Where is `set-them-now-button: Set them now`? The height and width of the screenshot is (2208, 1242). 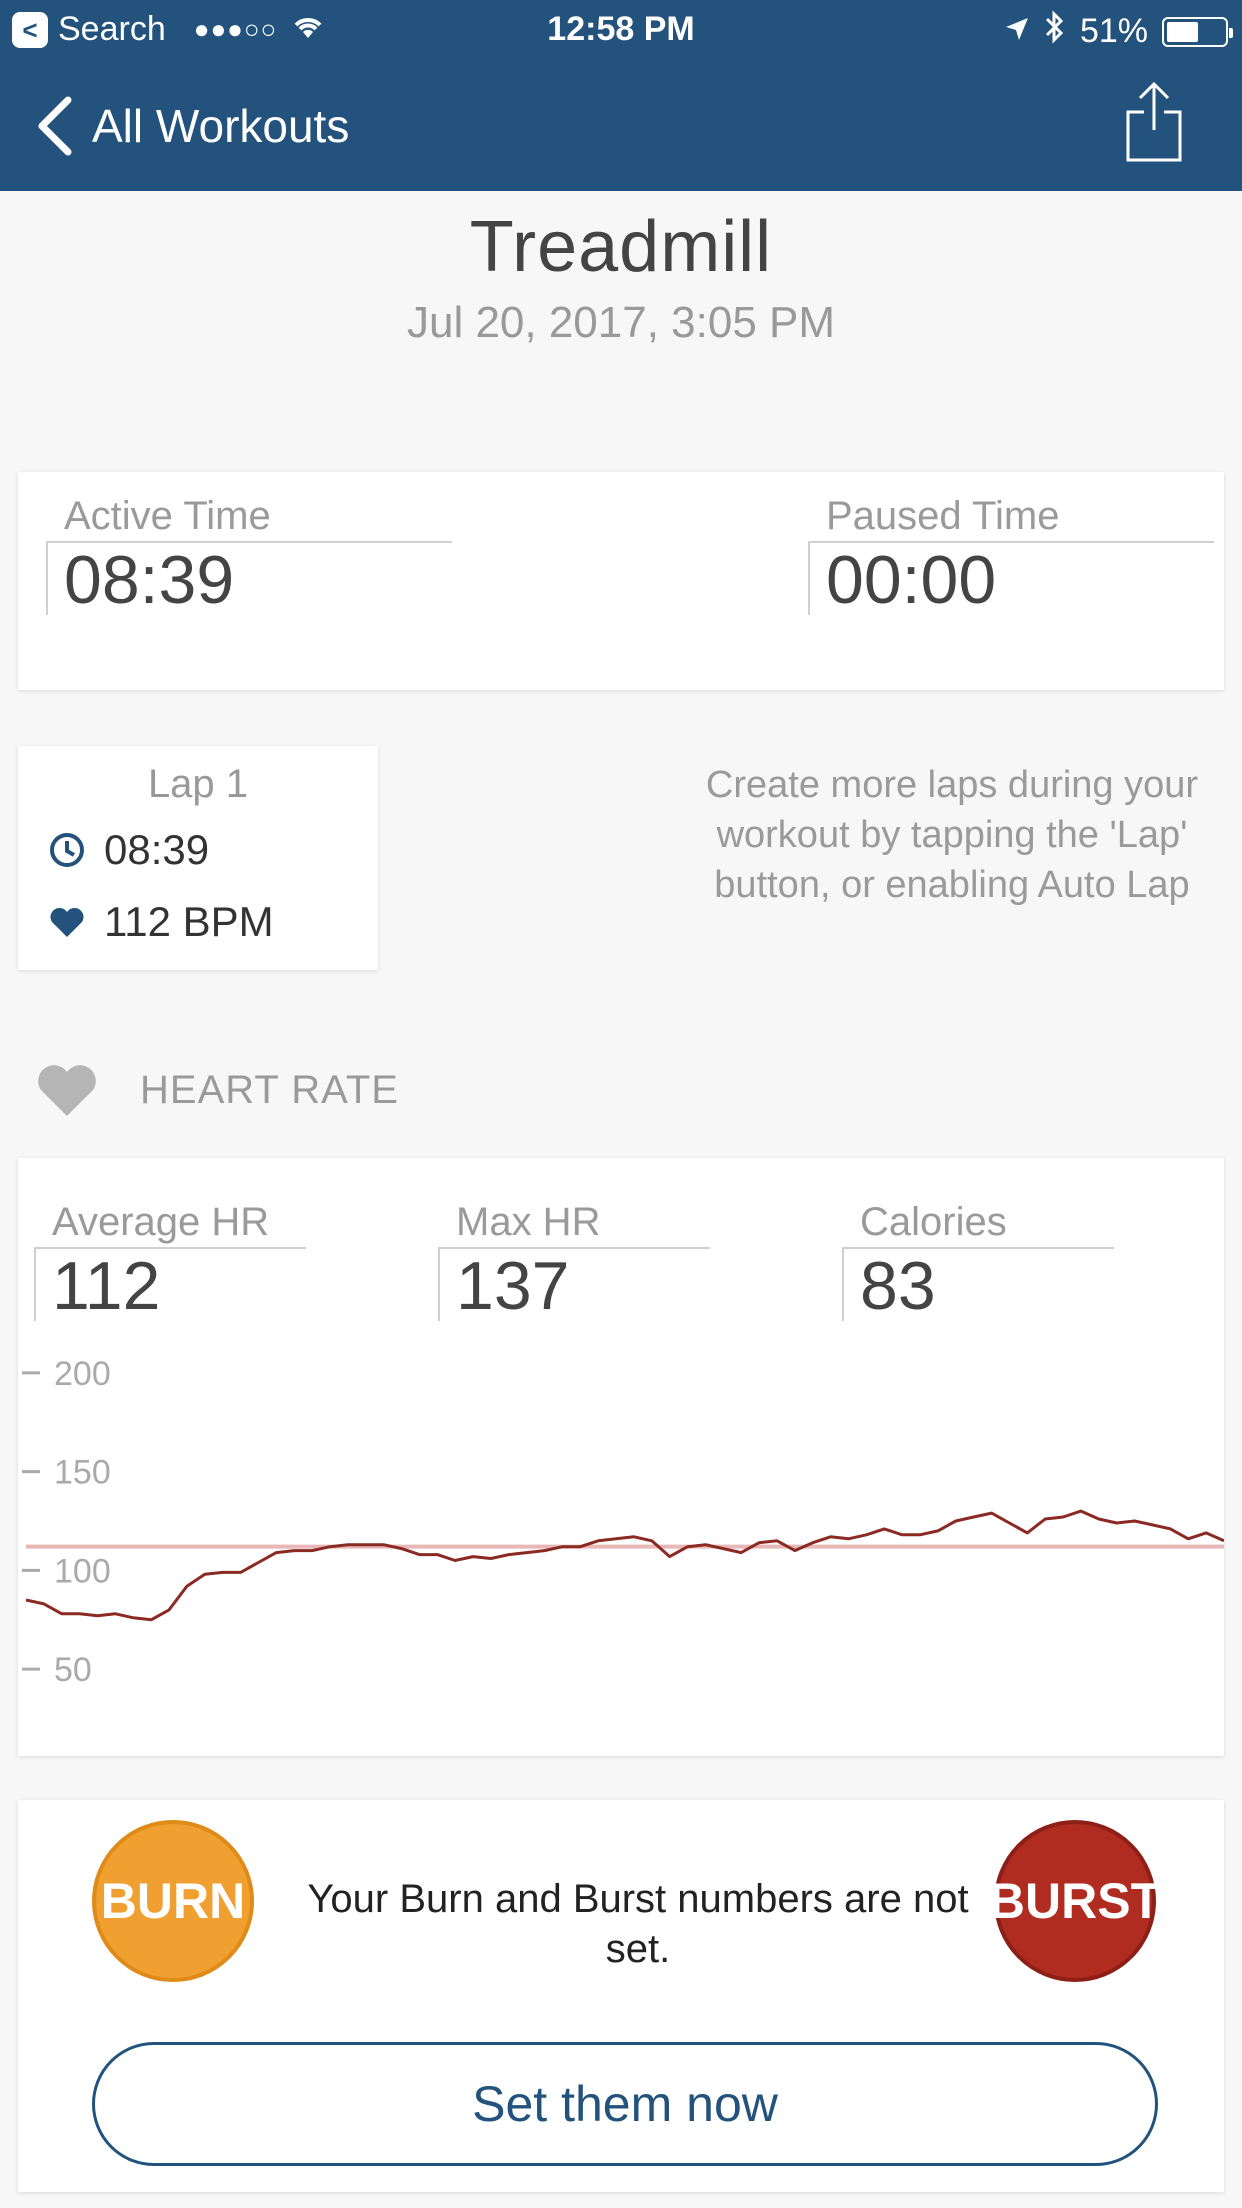
set-them-now-button: Set them now is located at coordinates (625, 2104).